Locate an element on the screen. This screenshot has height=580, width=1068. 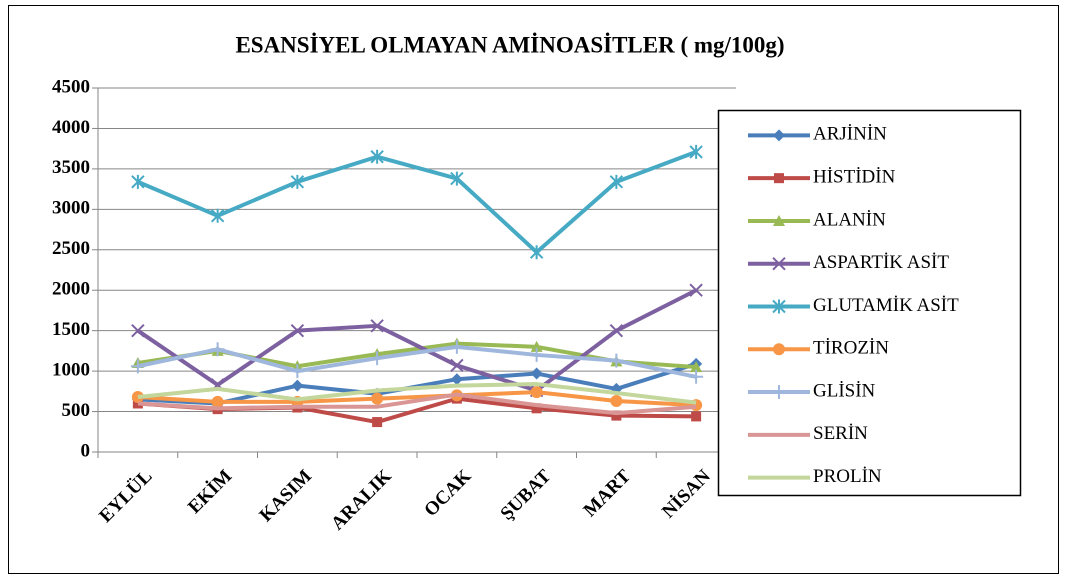
legend-label: ARJİNİN is located at coordinates (850, 134).